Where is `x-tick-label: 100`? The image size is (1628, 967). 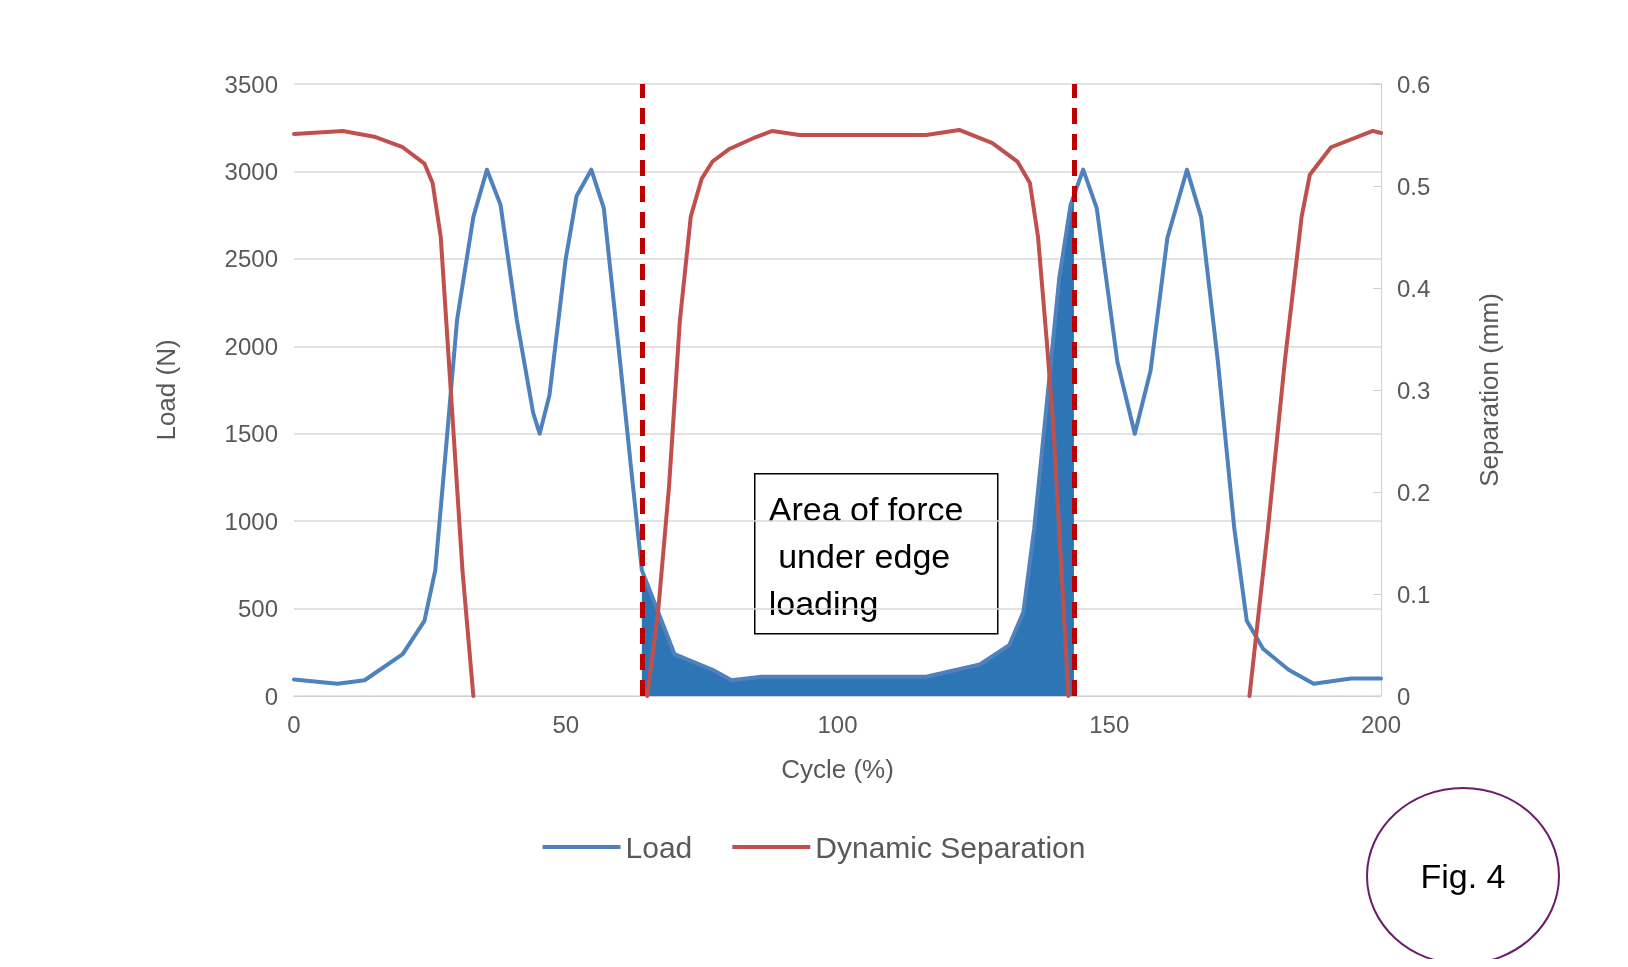
x-tick-label: 100 is located at coordinates (837, 724).